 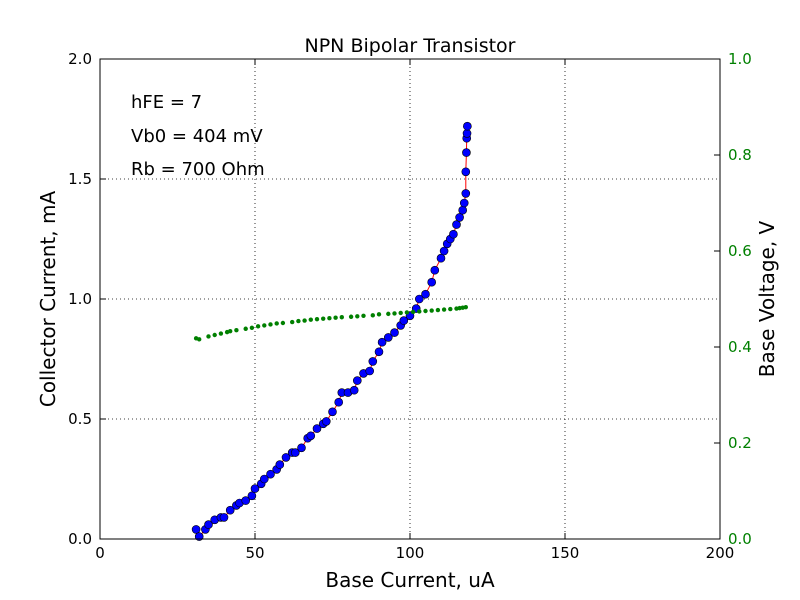 I want to click on x-tick-label: 150, so click(x=565, y=553).